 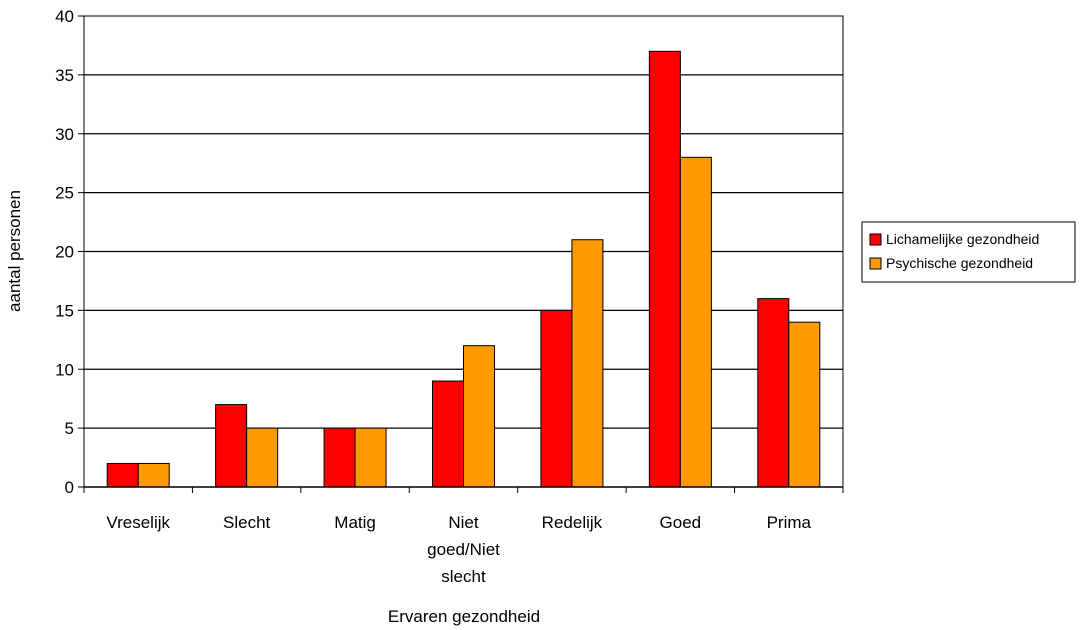 What do you see at coordinates (572, 522) in the screenshot?
I see `x-tick-label: Redelijk` at bounding box center [572, 522].